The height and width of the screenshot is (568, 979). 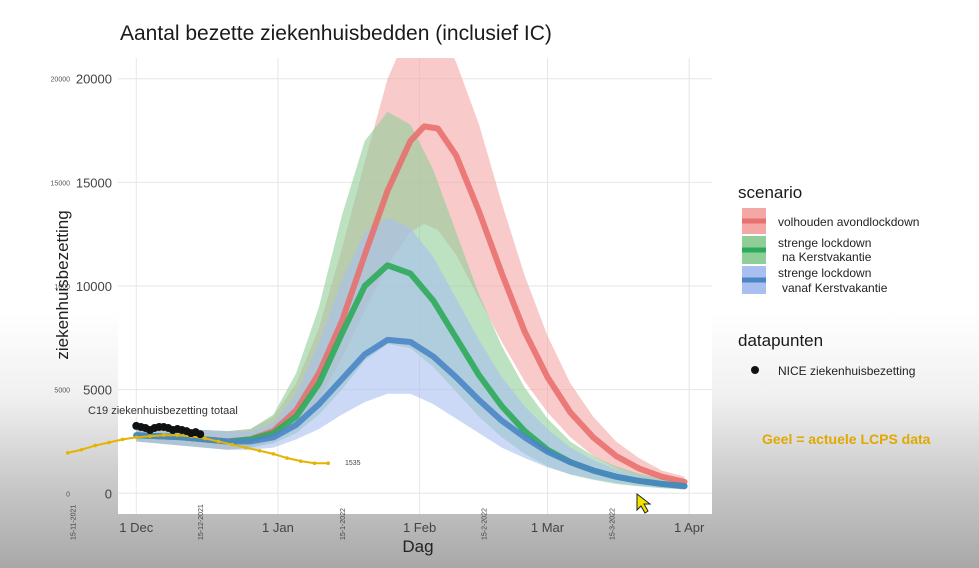 What do you see at coordinates (353, 463) in the screenshot?
I see `lcps-end-label: 1535` at bounding box center [353, 463].